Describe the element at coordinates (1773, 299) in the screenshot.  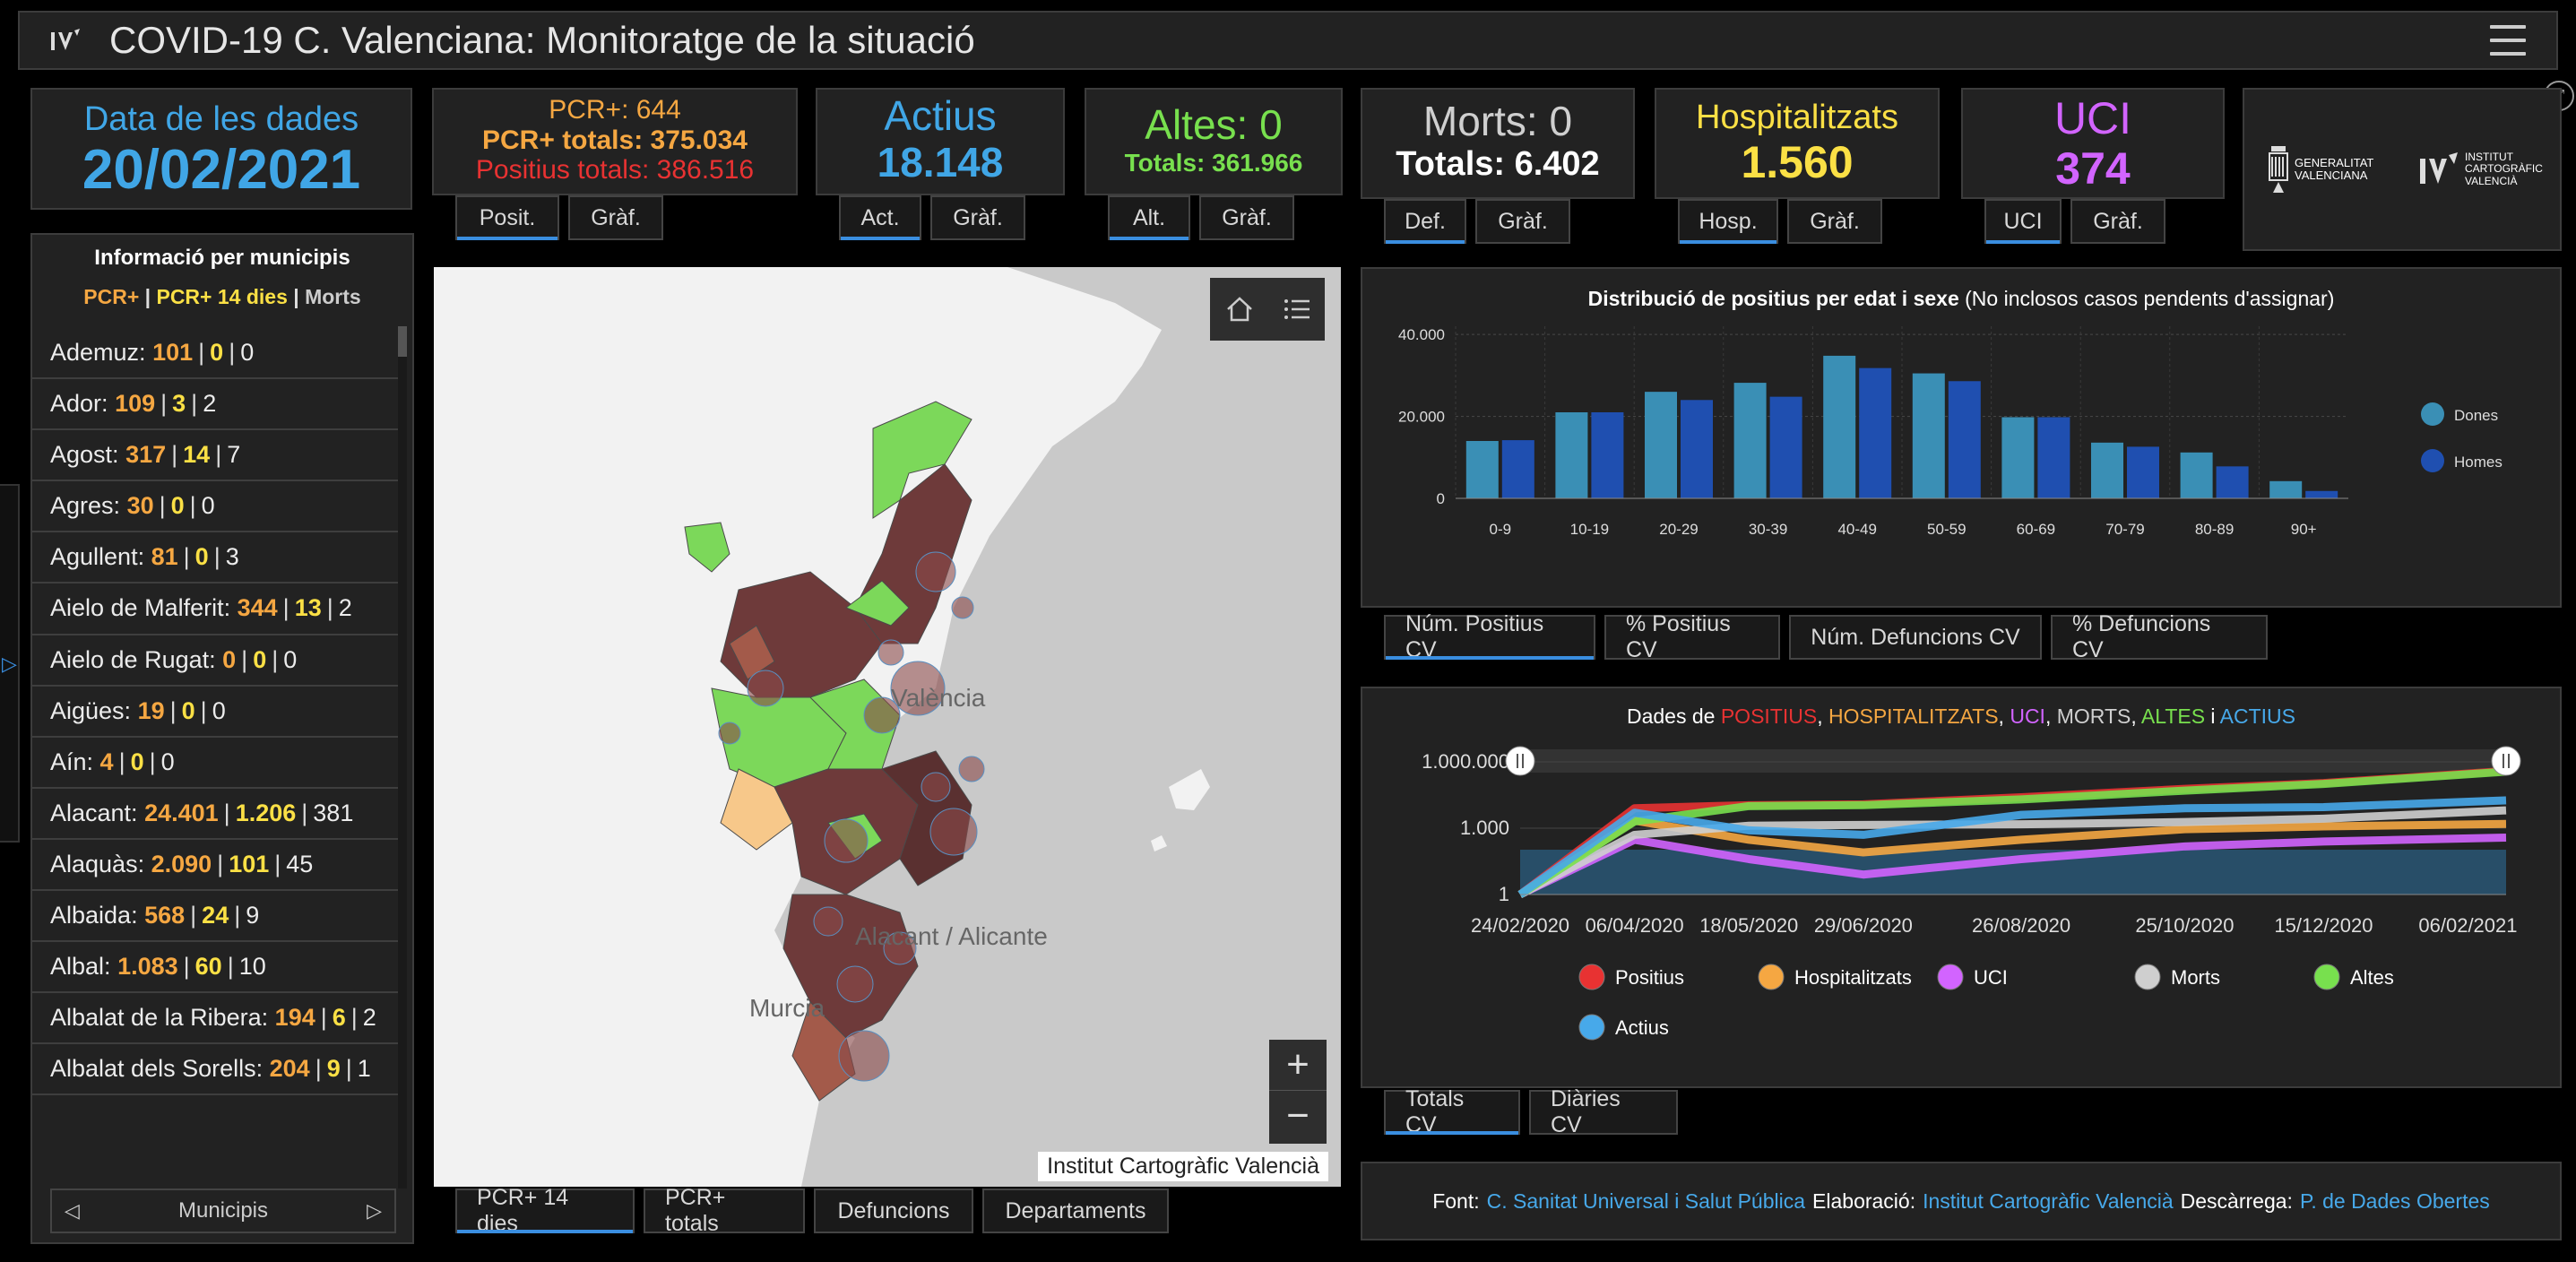
I see `age-chart-title-main: Distribució de positius per edat i sexe` at that location.